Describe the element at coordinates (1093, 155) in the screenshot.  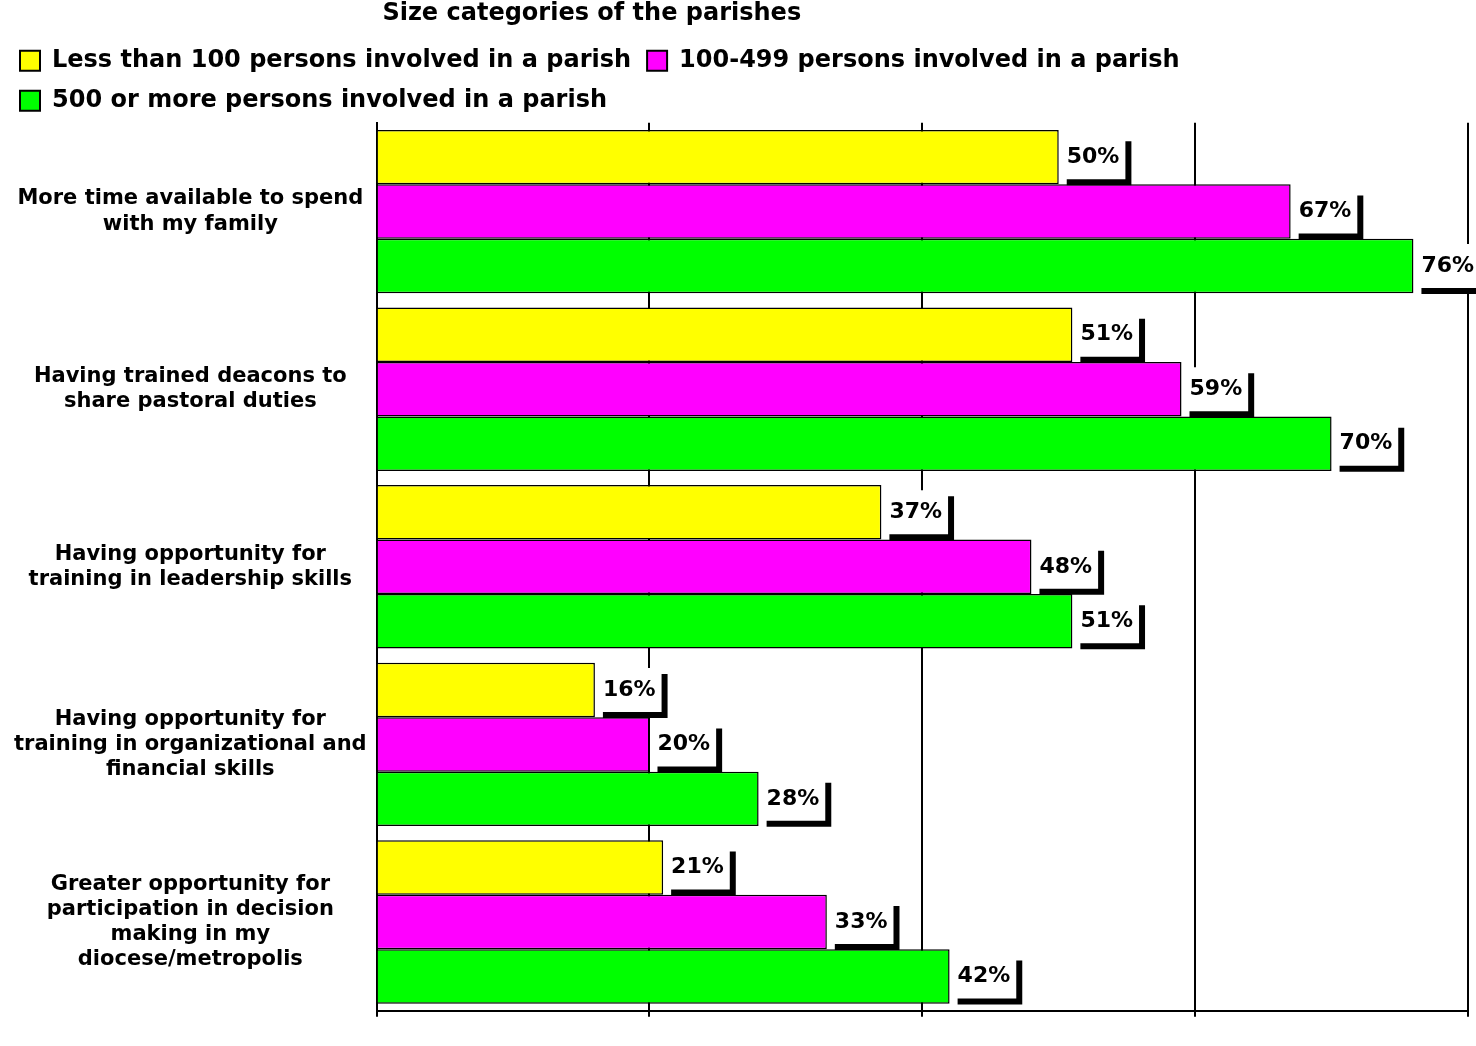
I see `data-label: 50%` at that location.